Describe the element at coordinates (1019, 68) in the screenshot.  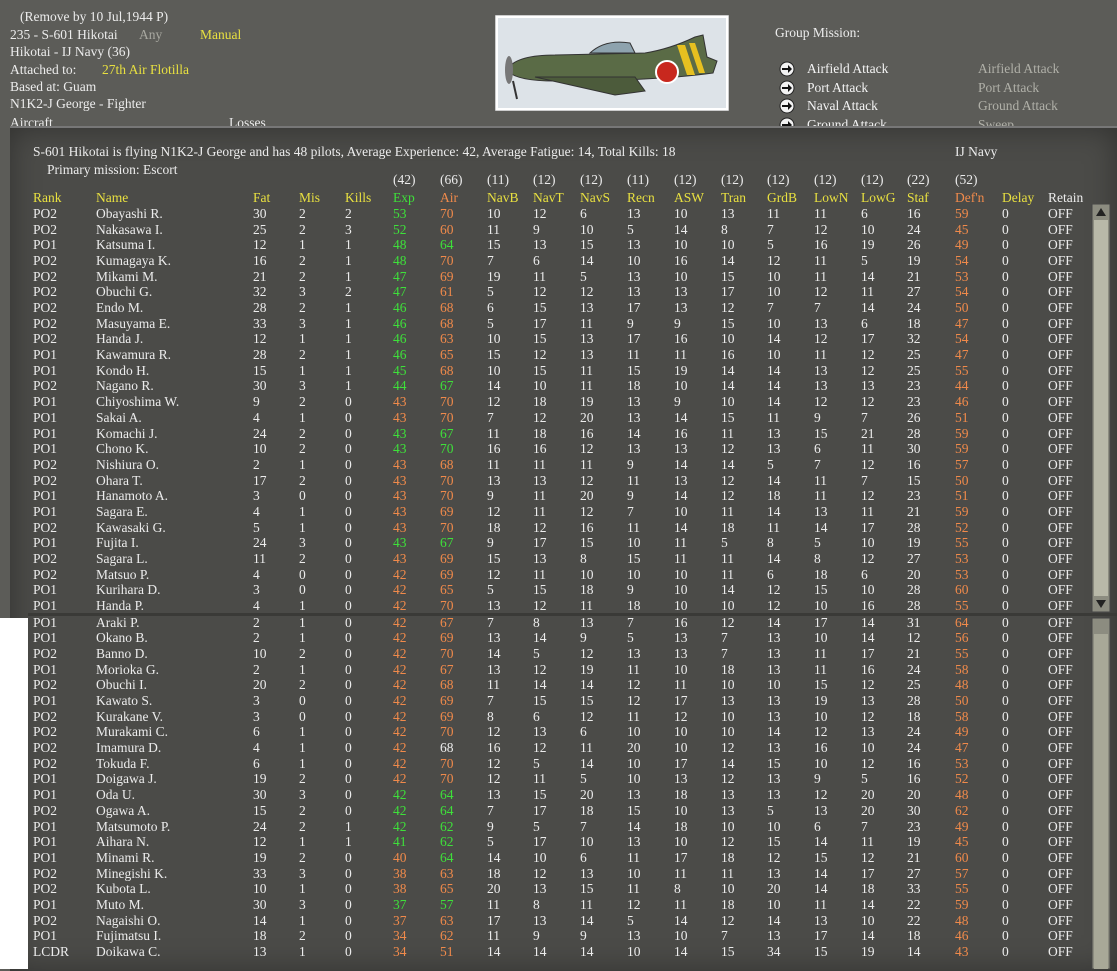
I see `mission-alternate: Airfield Attack` at that location.